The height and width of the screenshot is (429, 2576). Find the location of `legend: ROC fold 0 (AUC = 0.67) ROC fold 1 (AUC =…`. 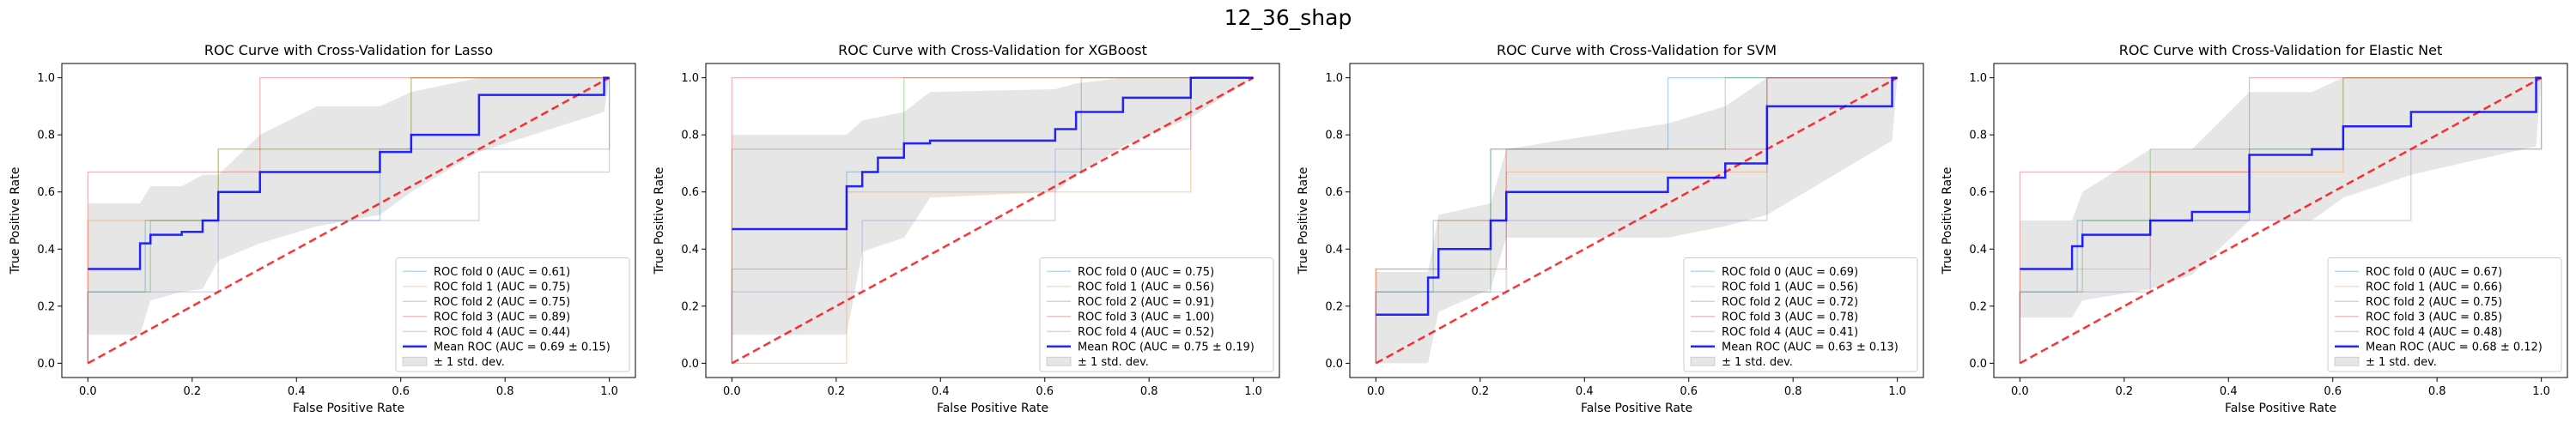

legend: ROC fold 0 (AUC = 0.67) ROC fold 1 (AUC =… is located at coordinates (2444, 314).